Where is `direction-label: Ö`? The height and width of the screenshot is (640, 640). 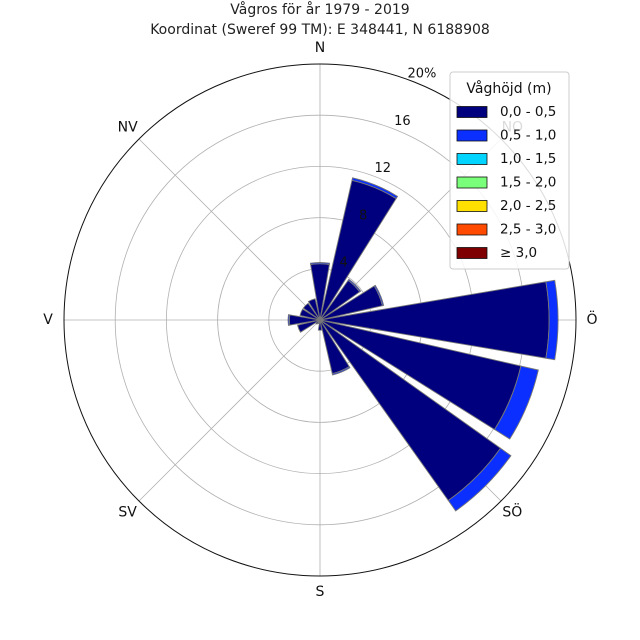 direction-label: Ö is located at coordinates (591, 319).